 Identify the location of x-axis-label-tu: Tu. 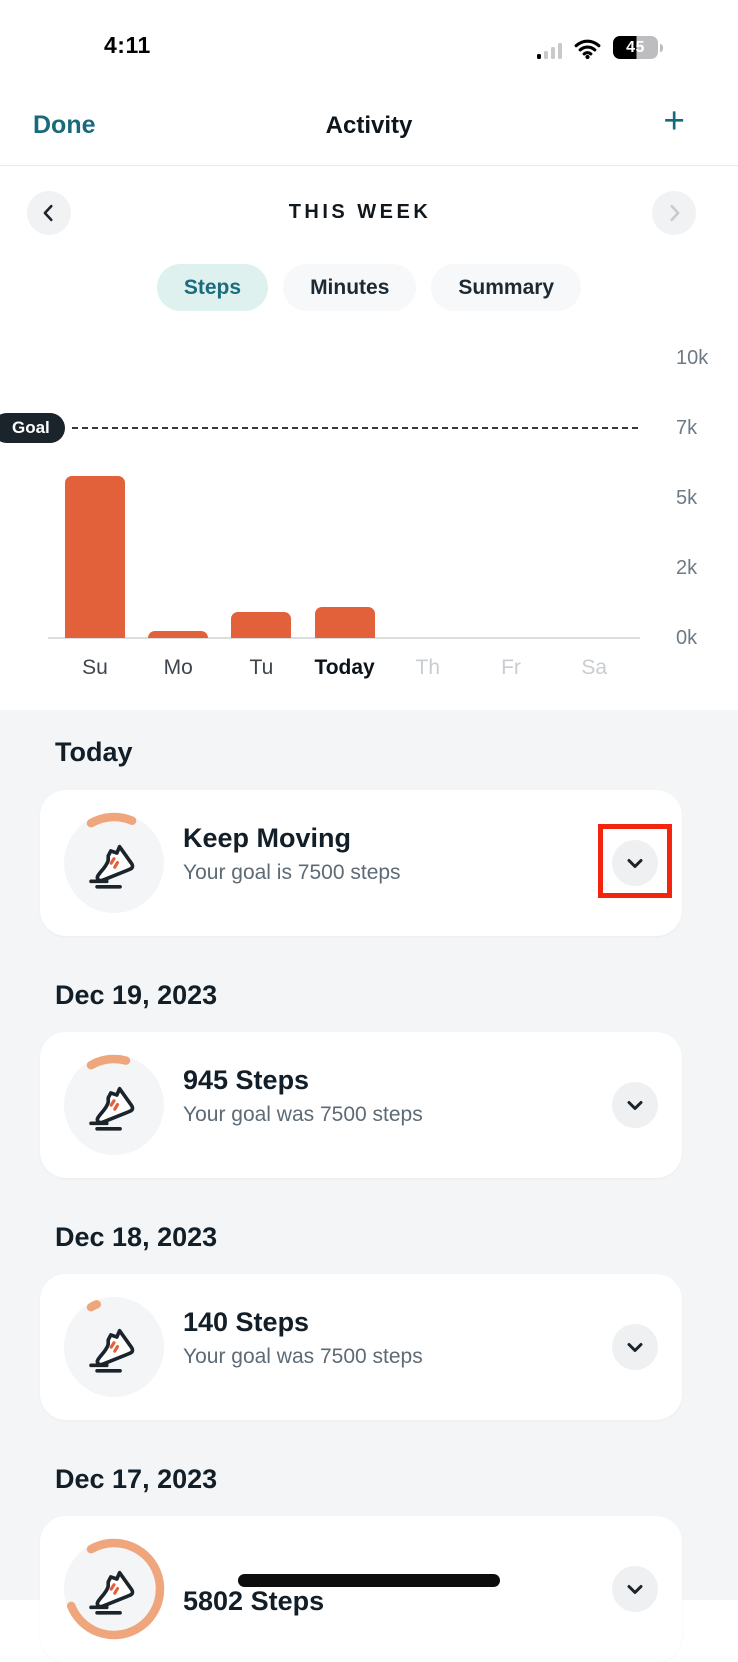
(261, 667).